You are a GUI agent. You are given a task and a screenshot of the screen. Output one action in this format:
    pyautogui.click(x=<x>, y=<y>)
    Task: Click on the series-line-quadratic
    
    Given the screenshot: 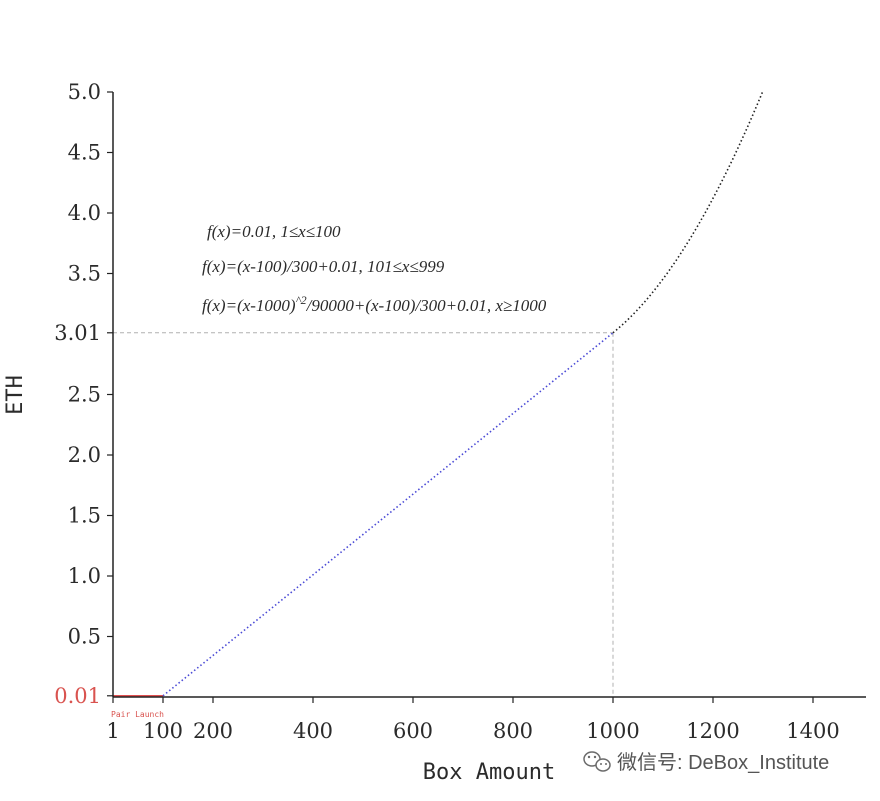 What is the action you would take?
    pyautogui.click(x=688, y=212)
    